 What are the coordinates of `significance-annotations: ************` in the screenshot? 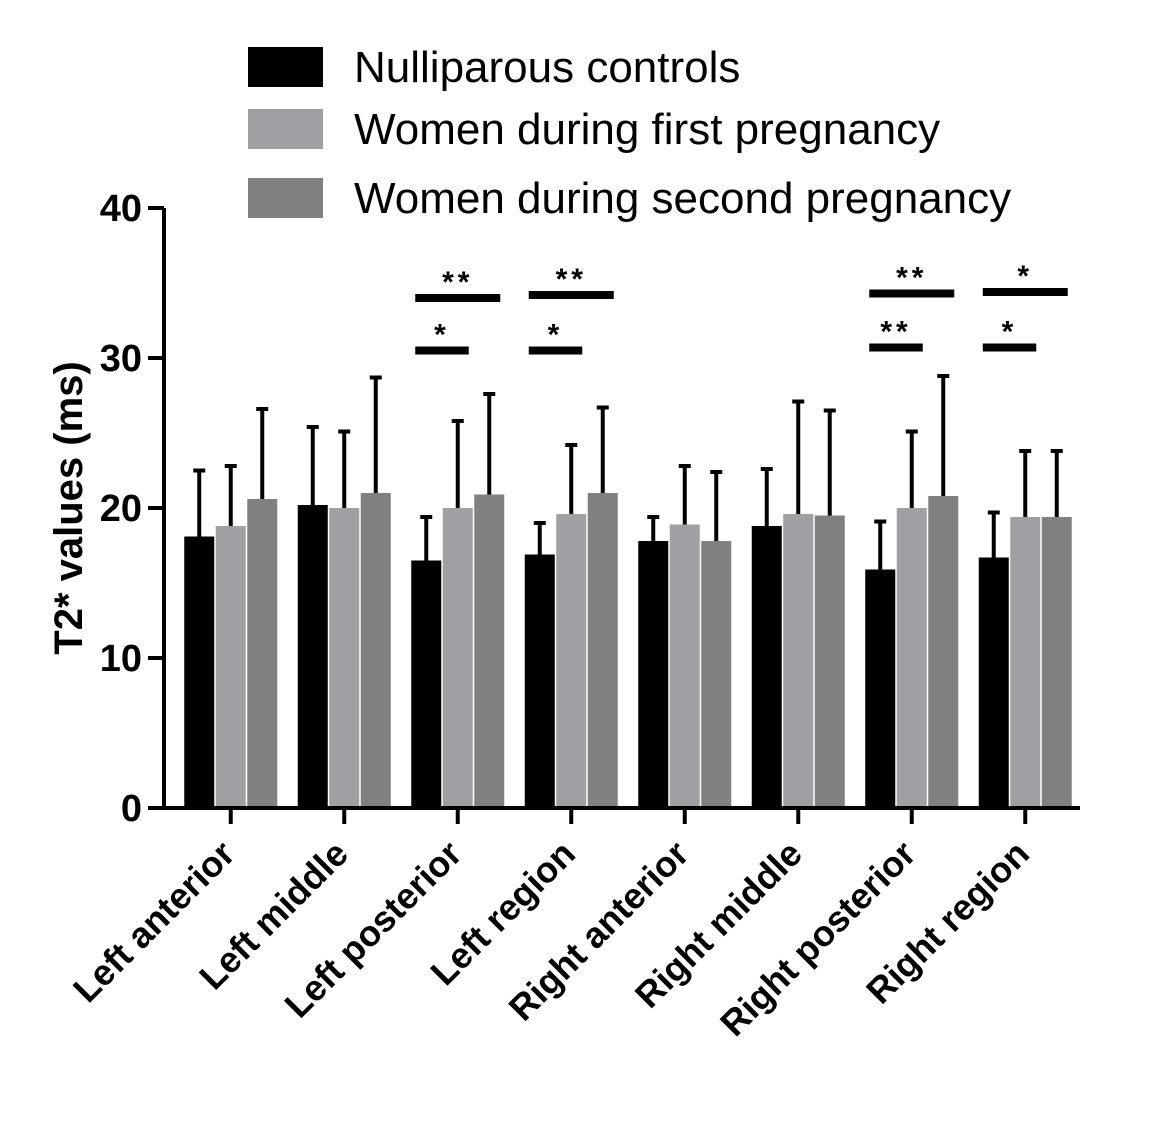 It's located at (741, 307).